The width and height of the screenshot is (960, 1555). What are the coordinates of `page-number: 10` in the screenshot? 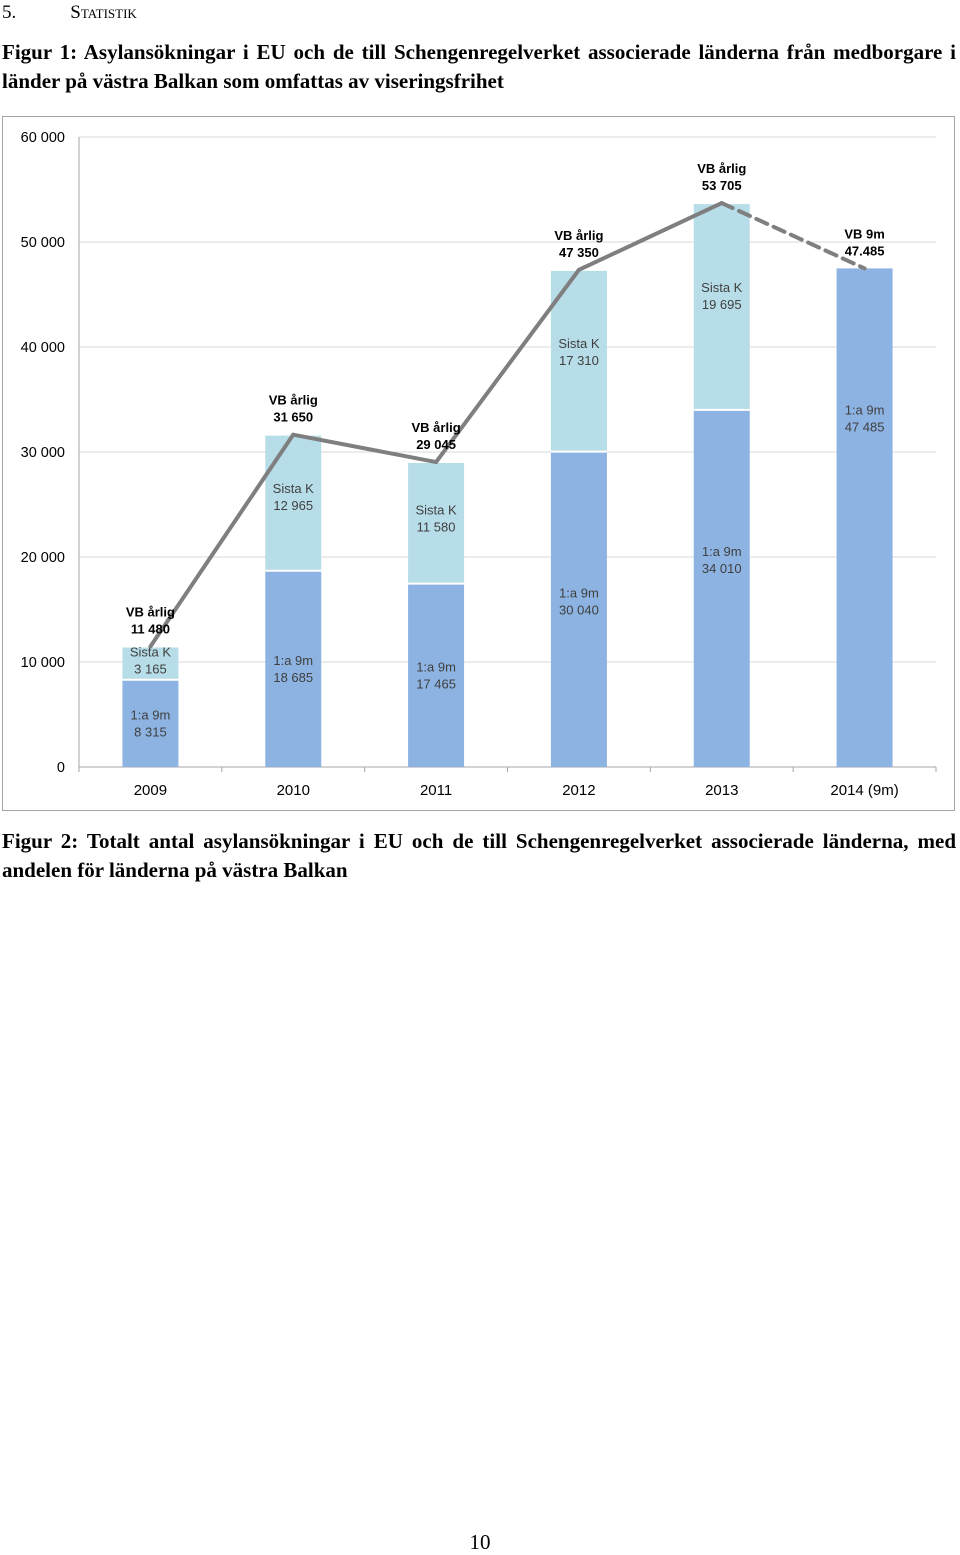 It's located at (480, 1542).